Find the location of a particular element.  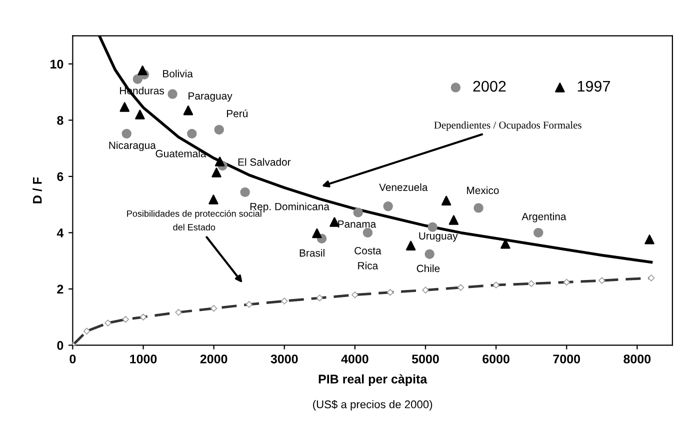

data-label: Mexico is located at coordinates (483, 190).